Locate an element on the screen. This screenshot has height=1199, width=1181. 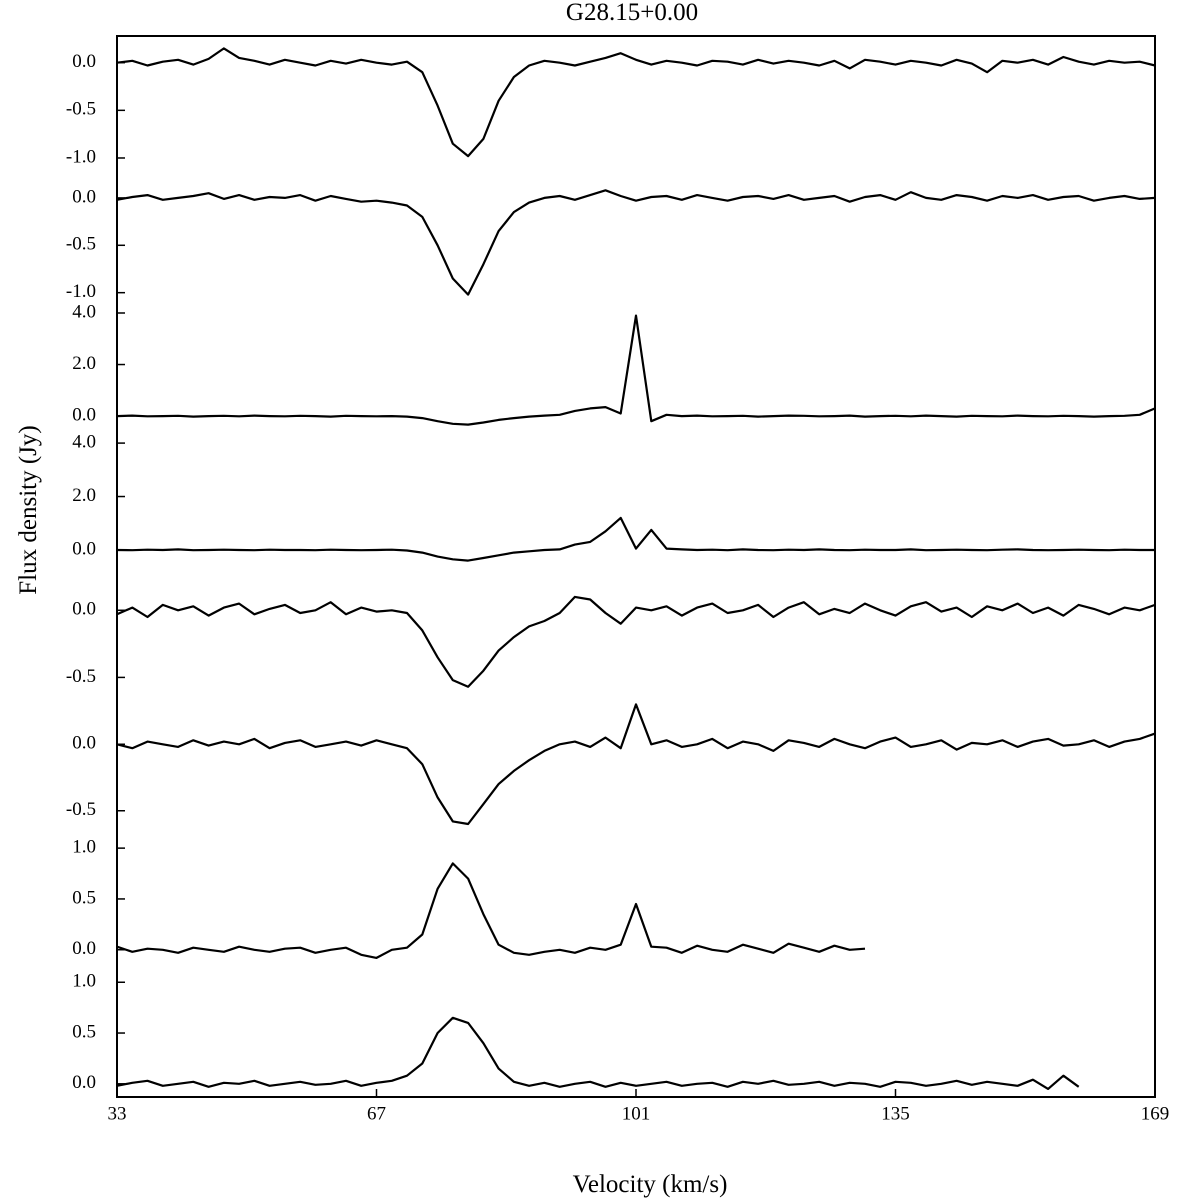
x-tick-label: 33 is located at coordinates (117, 1113).